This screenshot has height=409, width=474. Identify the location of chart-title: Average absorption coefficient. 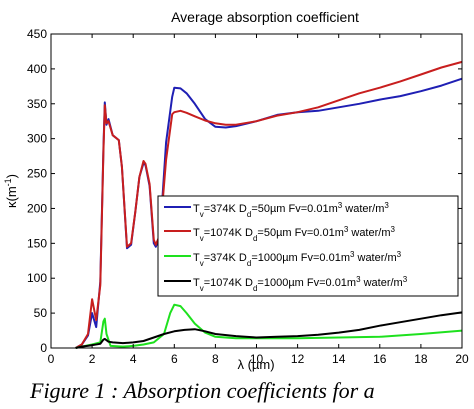
(265, 17).